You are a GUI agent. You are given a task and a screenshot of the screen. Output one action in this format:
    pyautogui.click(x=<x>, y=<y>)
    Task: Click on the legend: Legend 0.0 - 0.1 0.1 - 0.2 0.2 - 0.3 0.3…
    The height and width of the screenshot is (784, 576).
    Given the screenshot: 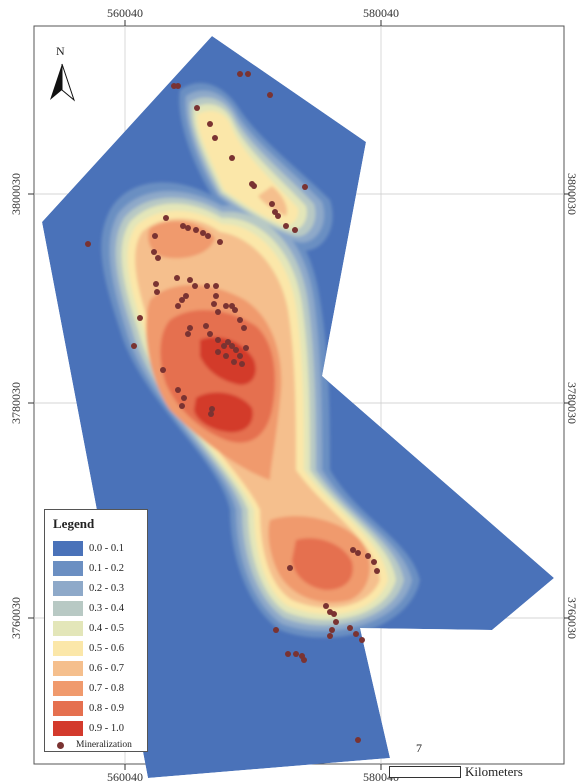 What is the action you would take?
    pyautogui.click(x=96, y=630)
    